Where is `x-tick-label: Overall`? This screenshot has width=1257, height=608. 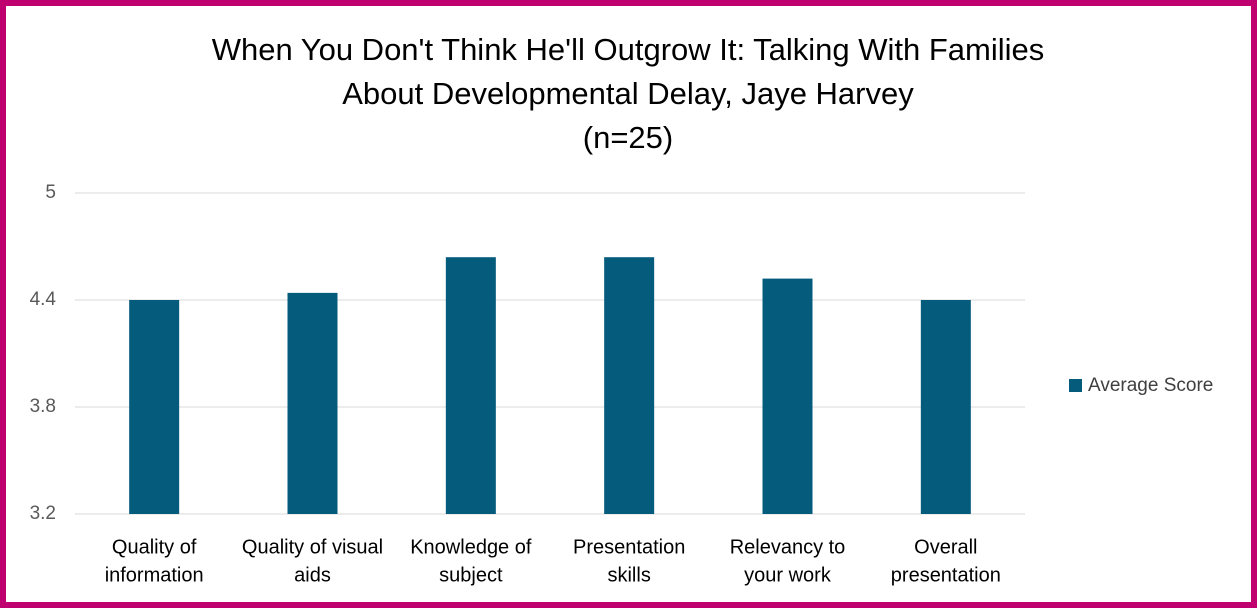 x-tick-label: Overall is located at coordinates (945, 547).